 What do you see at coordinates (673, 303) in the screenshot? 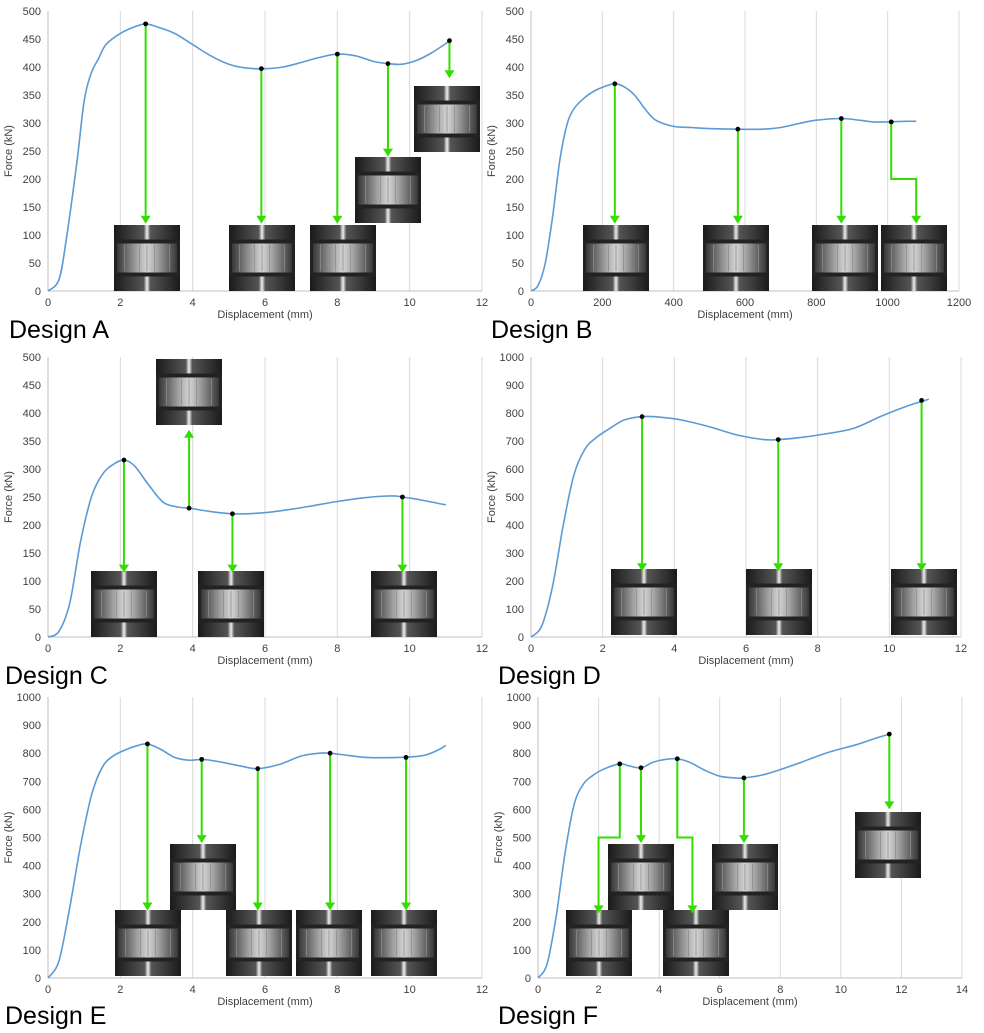
I see `x-tick-label: 400` at bounding box center [673, 303].